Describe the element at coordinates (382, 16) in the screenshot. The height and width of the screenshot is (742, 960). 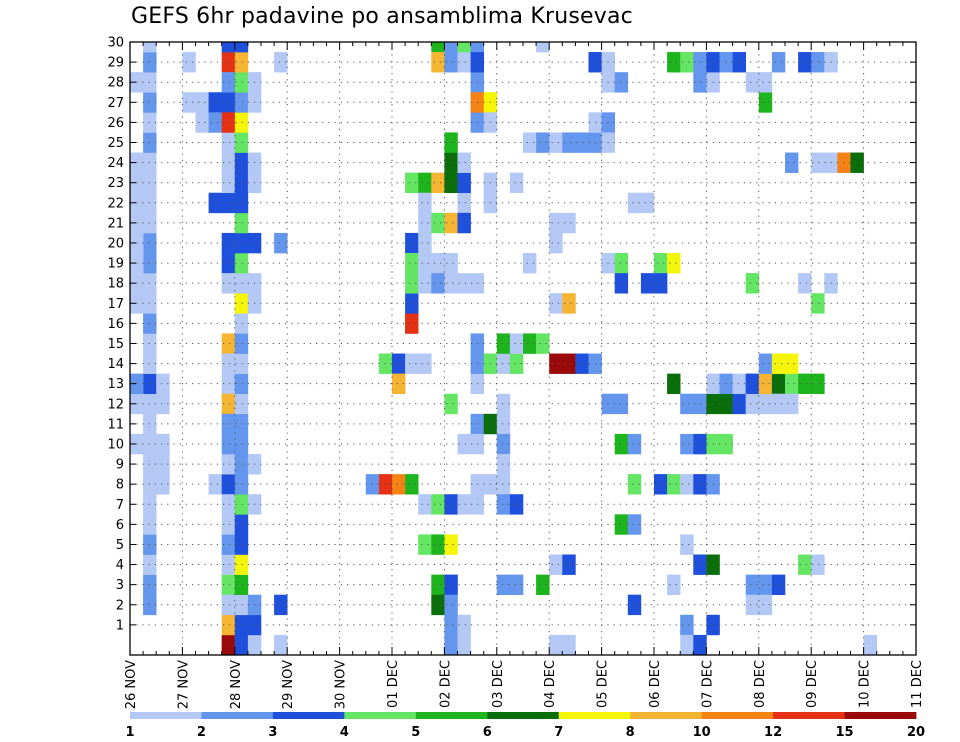
I see `chart-title: GEFS 6hr padavine po ansamblima Krusevac` at that location.